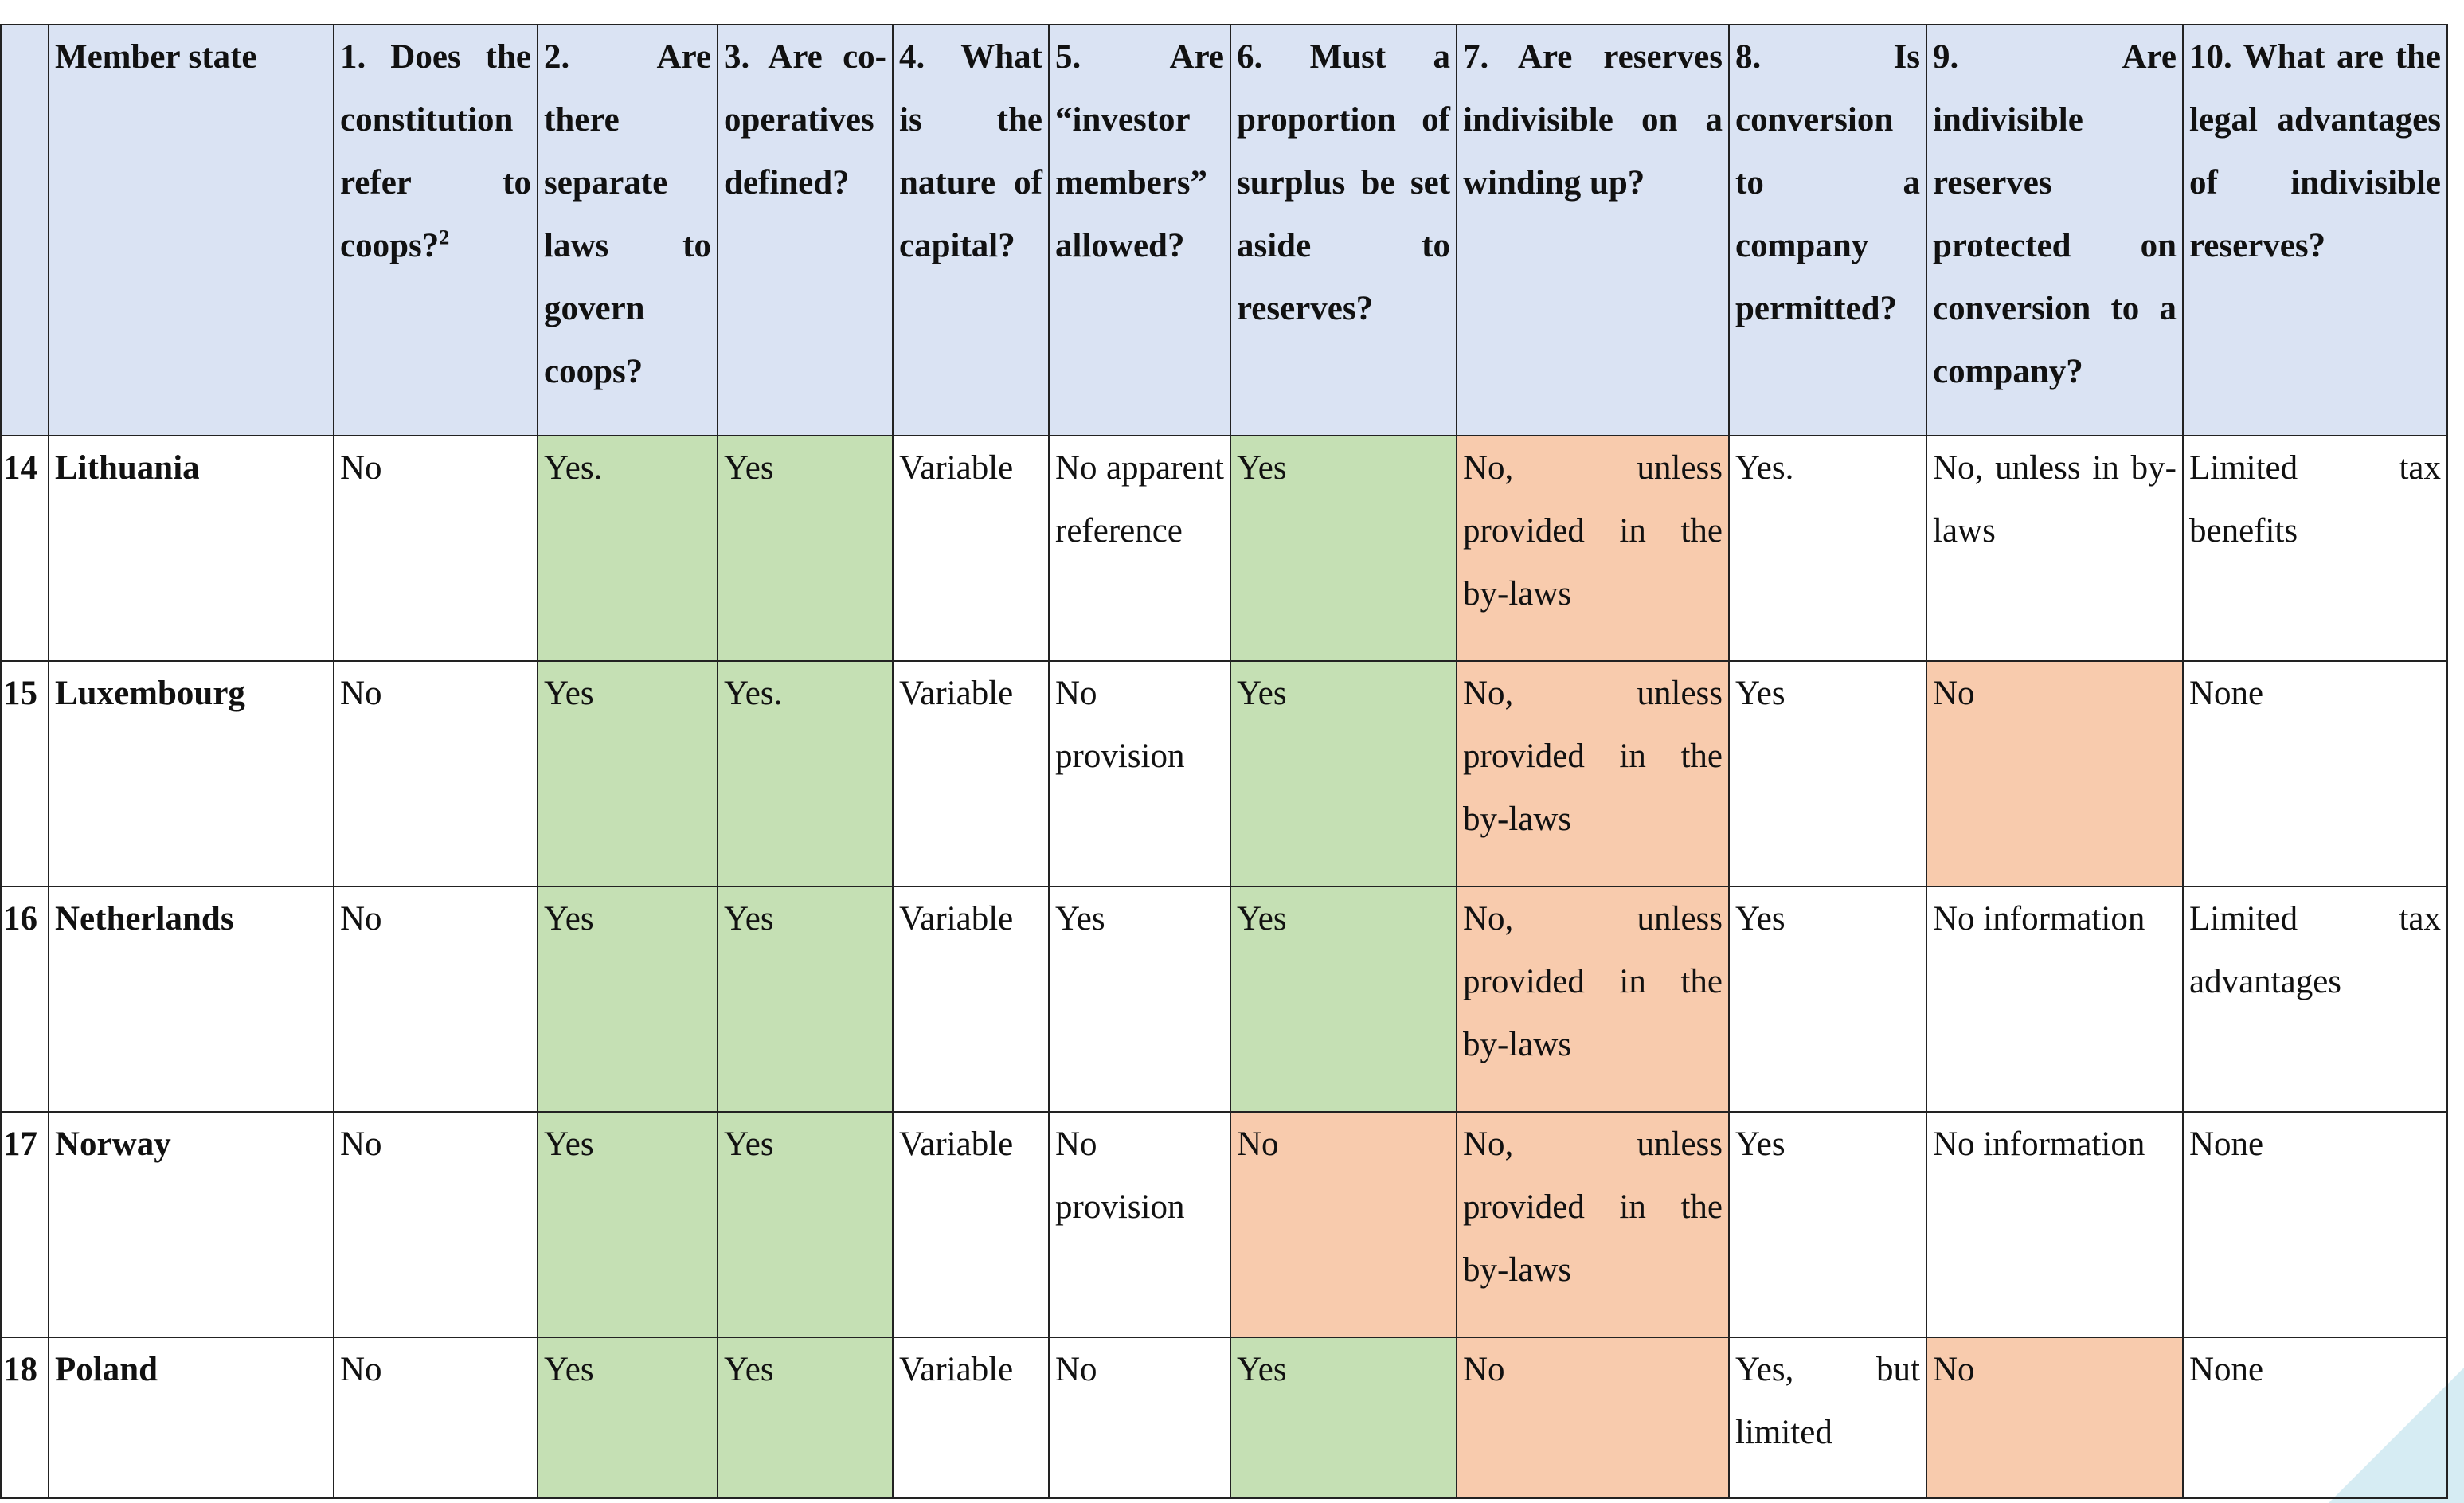  I want to click on cell-q9: No, unless in by-laws, so click(2055, 548).